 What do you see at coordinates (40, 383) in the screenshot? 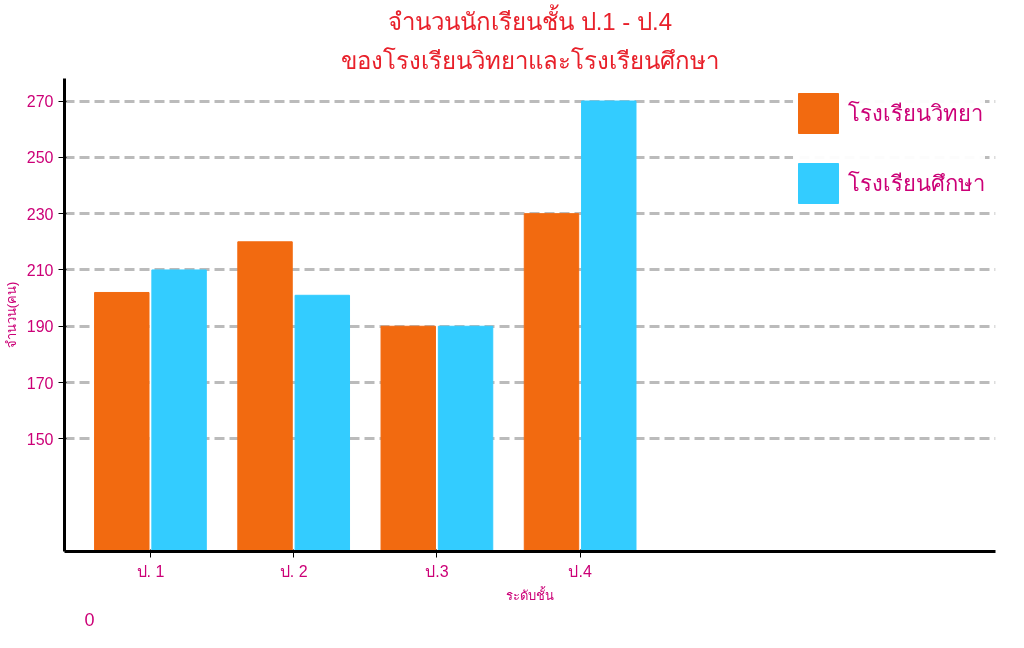
I see `y-tick-label: 170` at bounding box center [40, 383].